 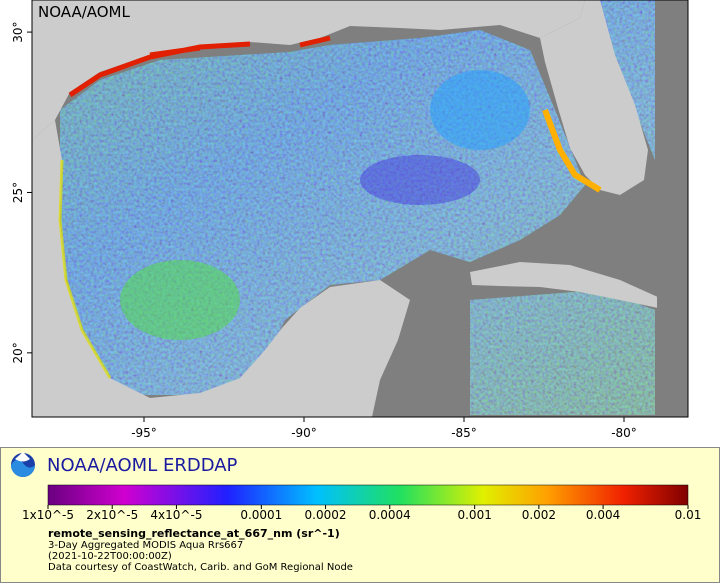 I want to click on land-florida, so click(x=594, y=97).